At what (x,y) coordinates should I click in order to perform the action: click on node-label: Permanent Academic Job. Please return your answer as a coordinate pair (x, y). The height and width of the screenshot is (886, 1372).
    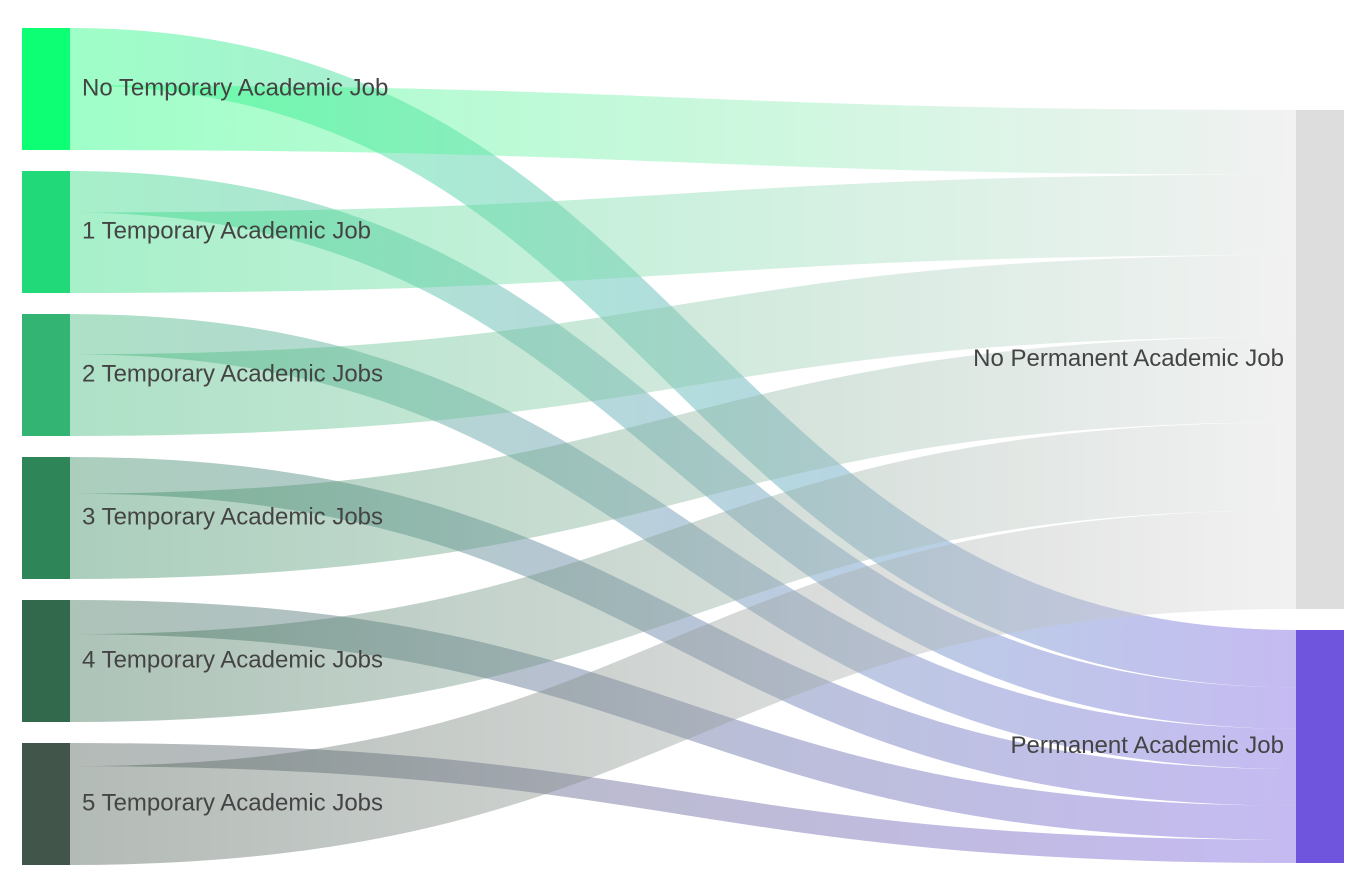
    Looking at the image, I should click on (1147, 745).